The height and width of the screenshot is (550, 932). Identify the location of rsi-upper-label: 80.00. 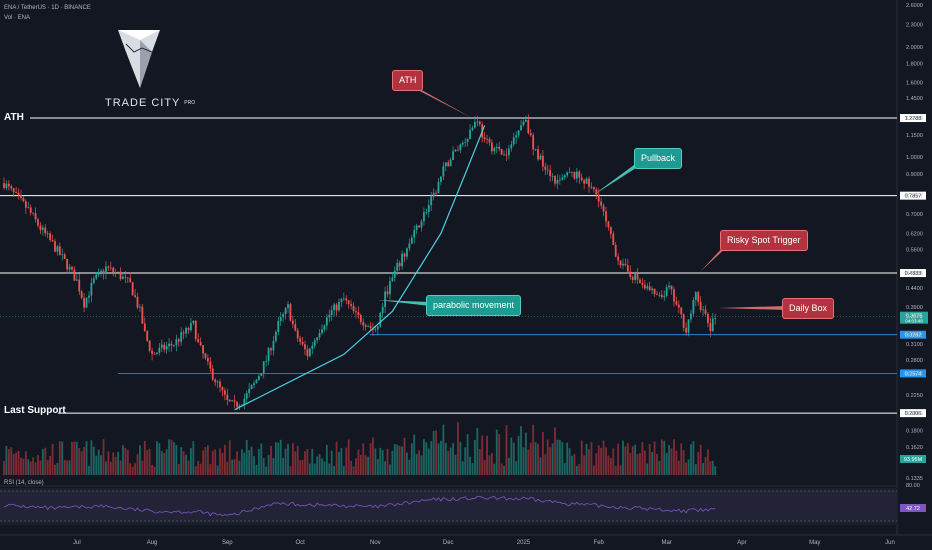
(913, 486).